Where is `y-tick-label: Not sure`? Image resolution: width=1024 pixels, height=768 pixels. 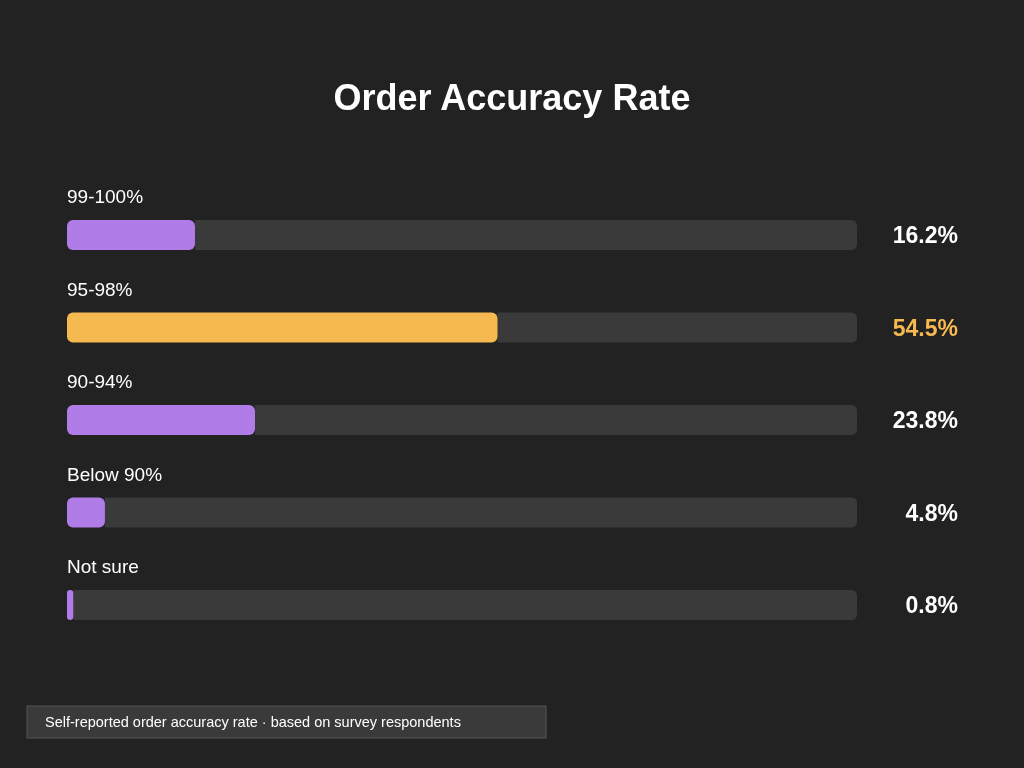 y-tick-label: Not sure is located at coordinates (103, 566).